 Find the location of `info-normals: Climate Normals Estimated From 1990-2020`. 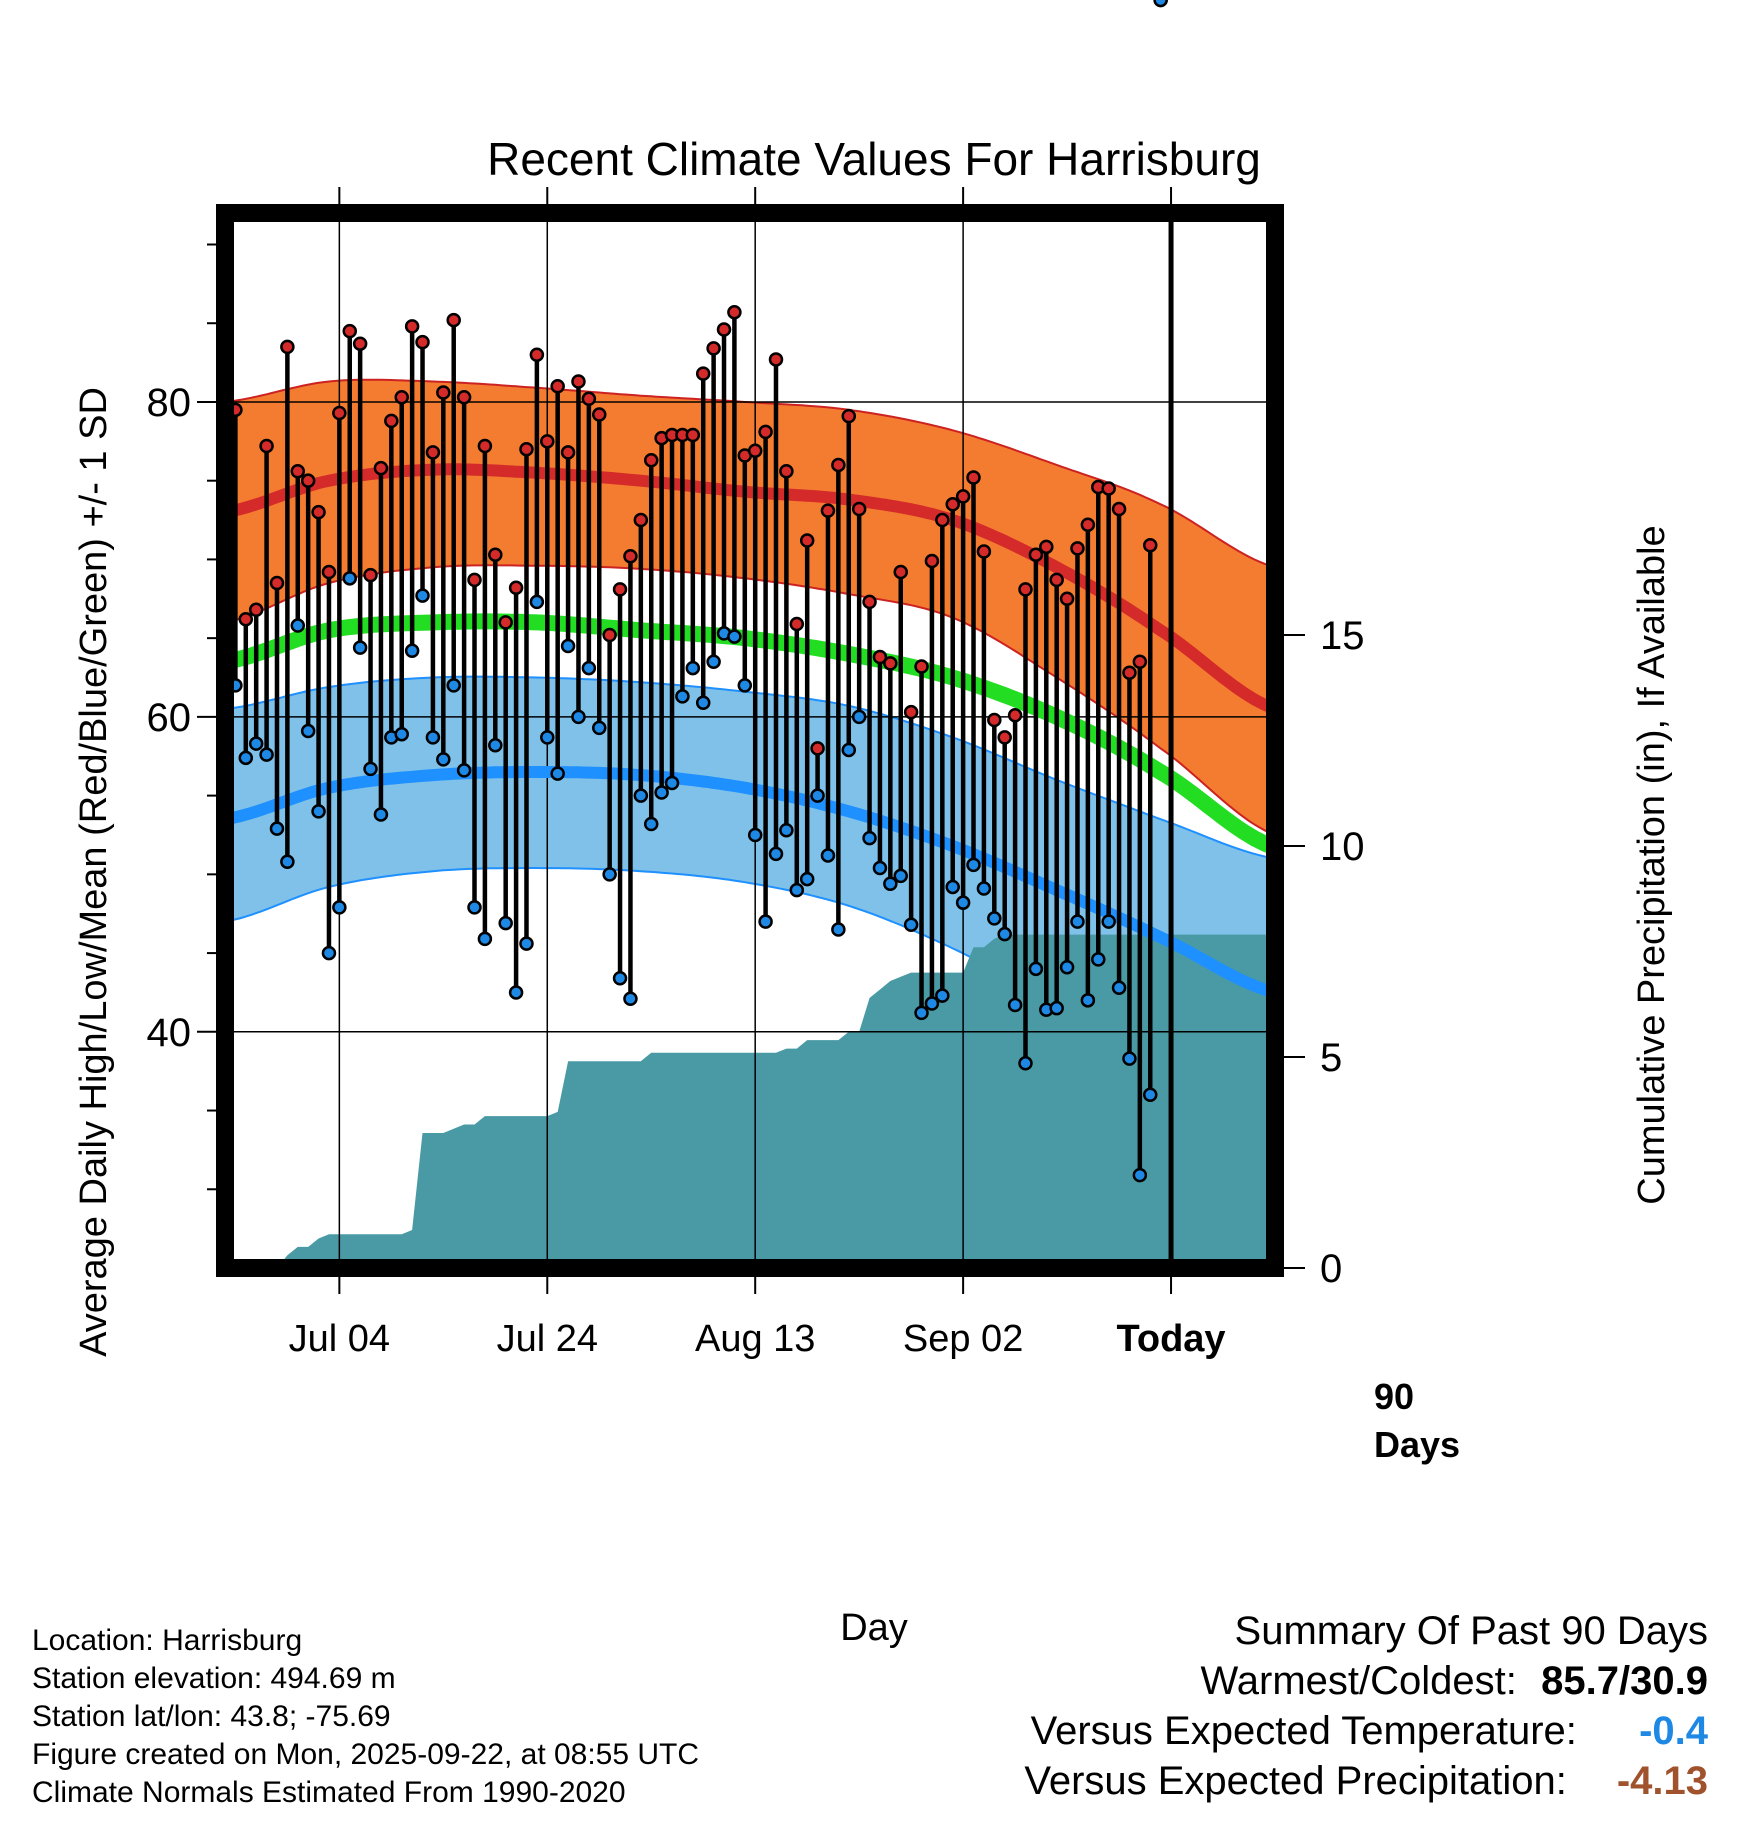

info-normals: Climate Normals Estimated From 1990-2020 is located at coordinates (329, 1792).